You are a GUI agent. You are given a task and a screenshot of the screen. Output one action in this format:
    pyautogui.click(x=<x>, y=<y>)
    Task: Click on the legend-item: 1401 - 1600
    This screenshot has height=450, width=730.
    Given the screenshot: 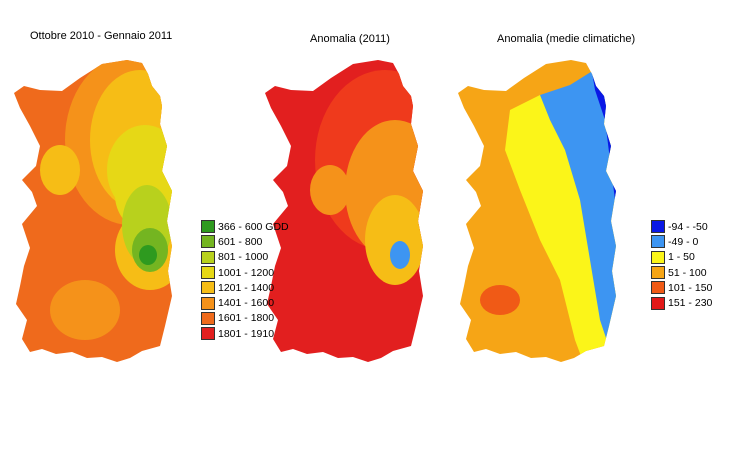 What is the action you would take?
    pyautogui.click(x=245, y=302)
    